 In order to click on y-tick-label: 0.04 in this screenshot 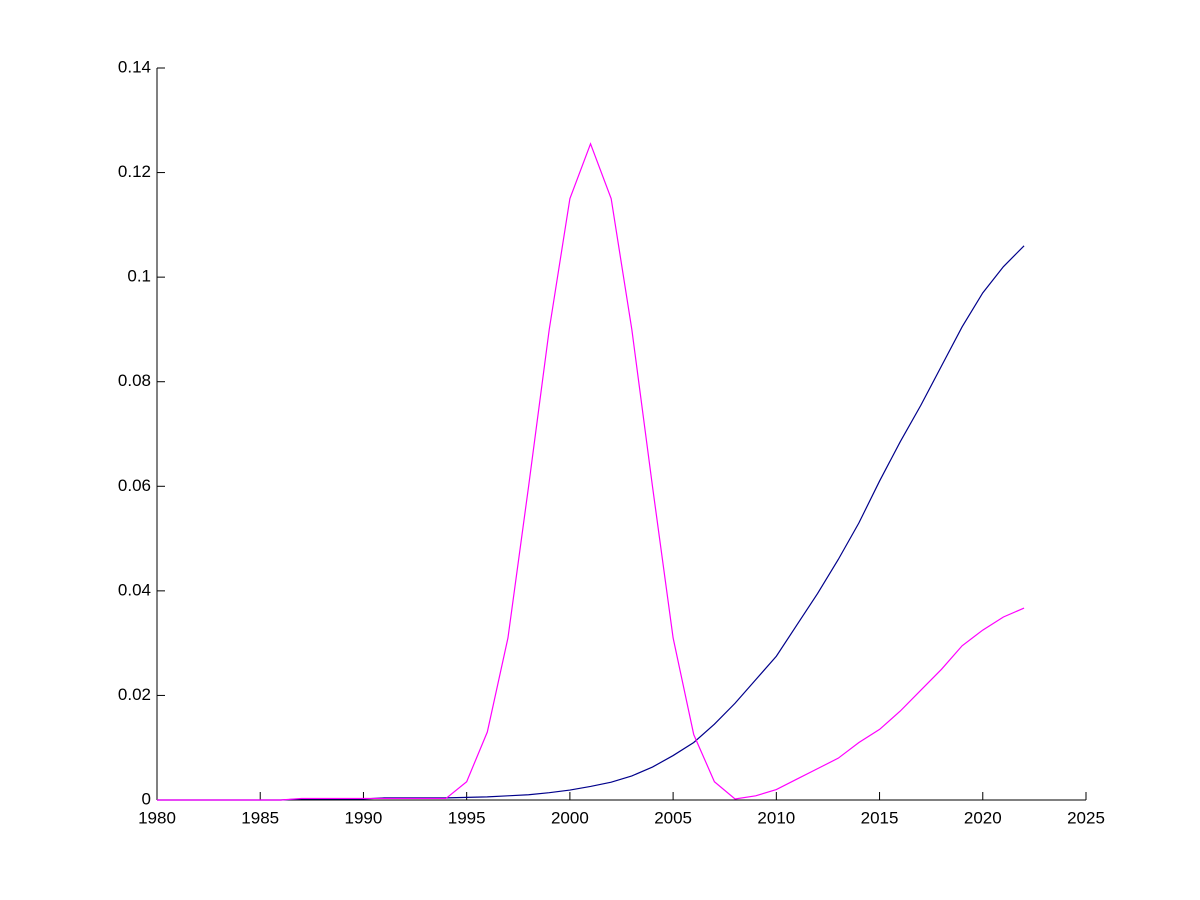, I will do `click(134, 589)`.